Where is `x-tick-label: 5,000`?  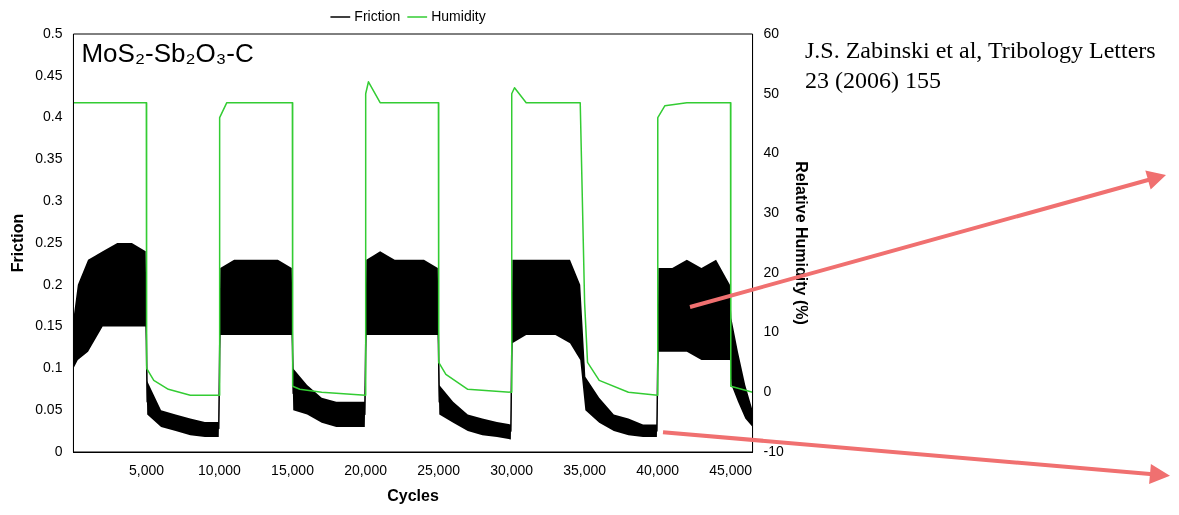
x-tick-label: 5,000 is located at coordinates (146, 470).